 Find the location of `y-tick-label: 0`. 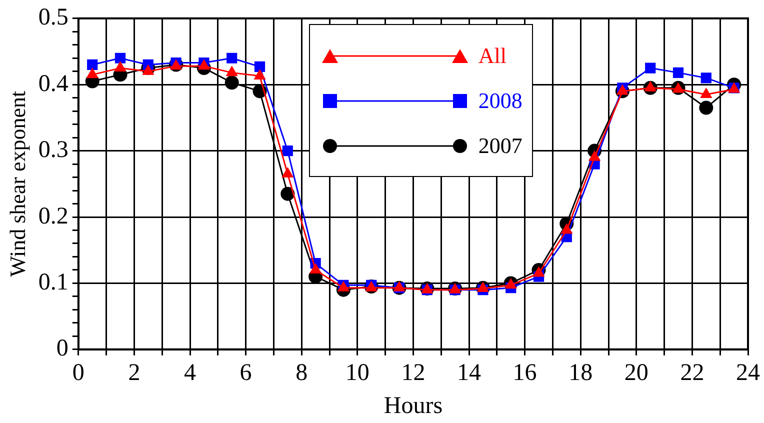

y-tick-label: 0 is located at coordinates (62, 349).